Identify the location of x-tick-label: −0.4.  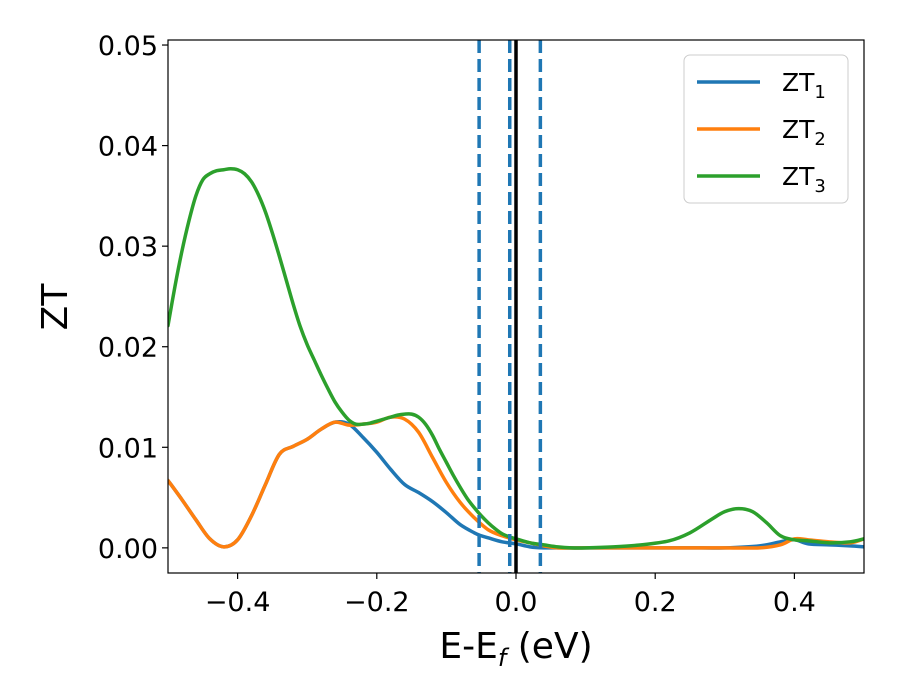
(238, 602).